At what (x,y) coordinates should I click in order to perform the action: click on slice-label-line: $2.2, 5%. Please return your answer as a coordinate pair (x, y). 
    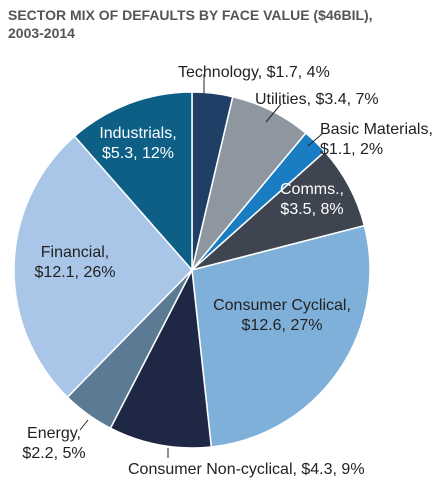
    Looking at the image, I should click on (53, 453).